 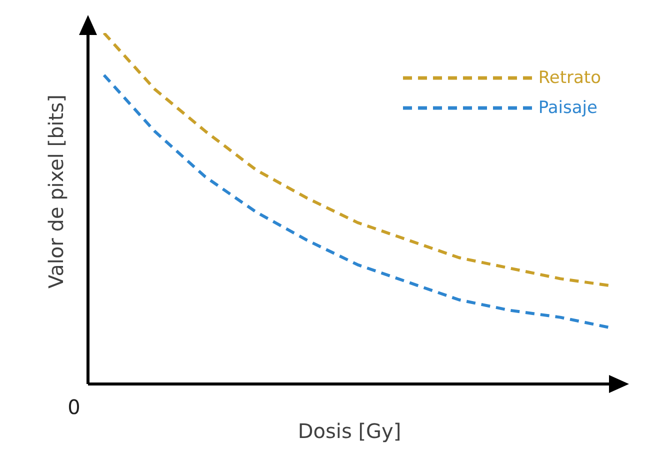 I want to click on x-axis-title: Dosis [Gy], so click(x=350, y=431).